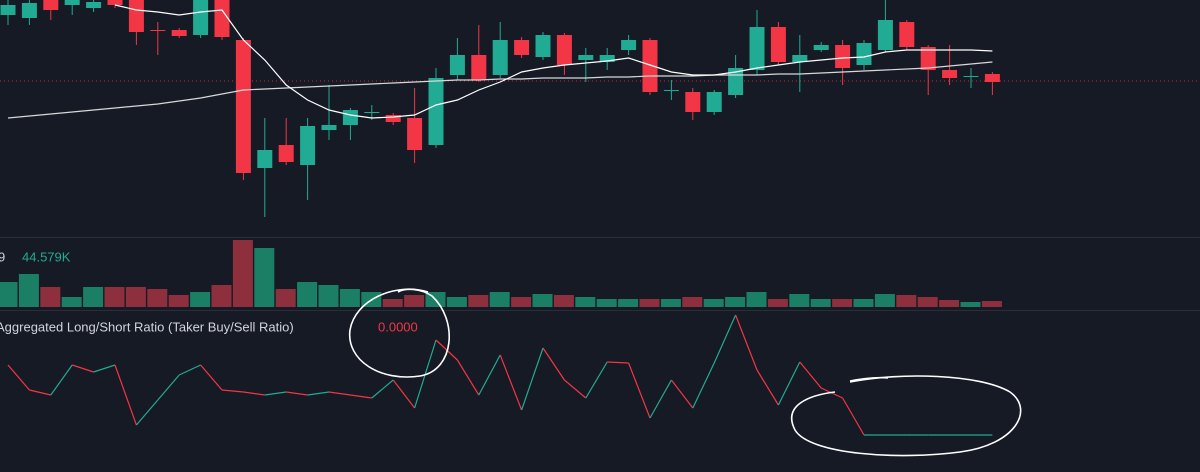  What do you see at coordinates (46, 256) in the screenshot?
I see `volume-label: 44.579K` at bounding box center [46, 256].